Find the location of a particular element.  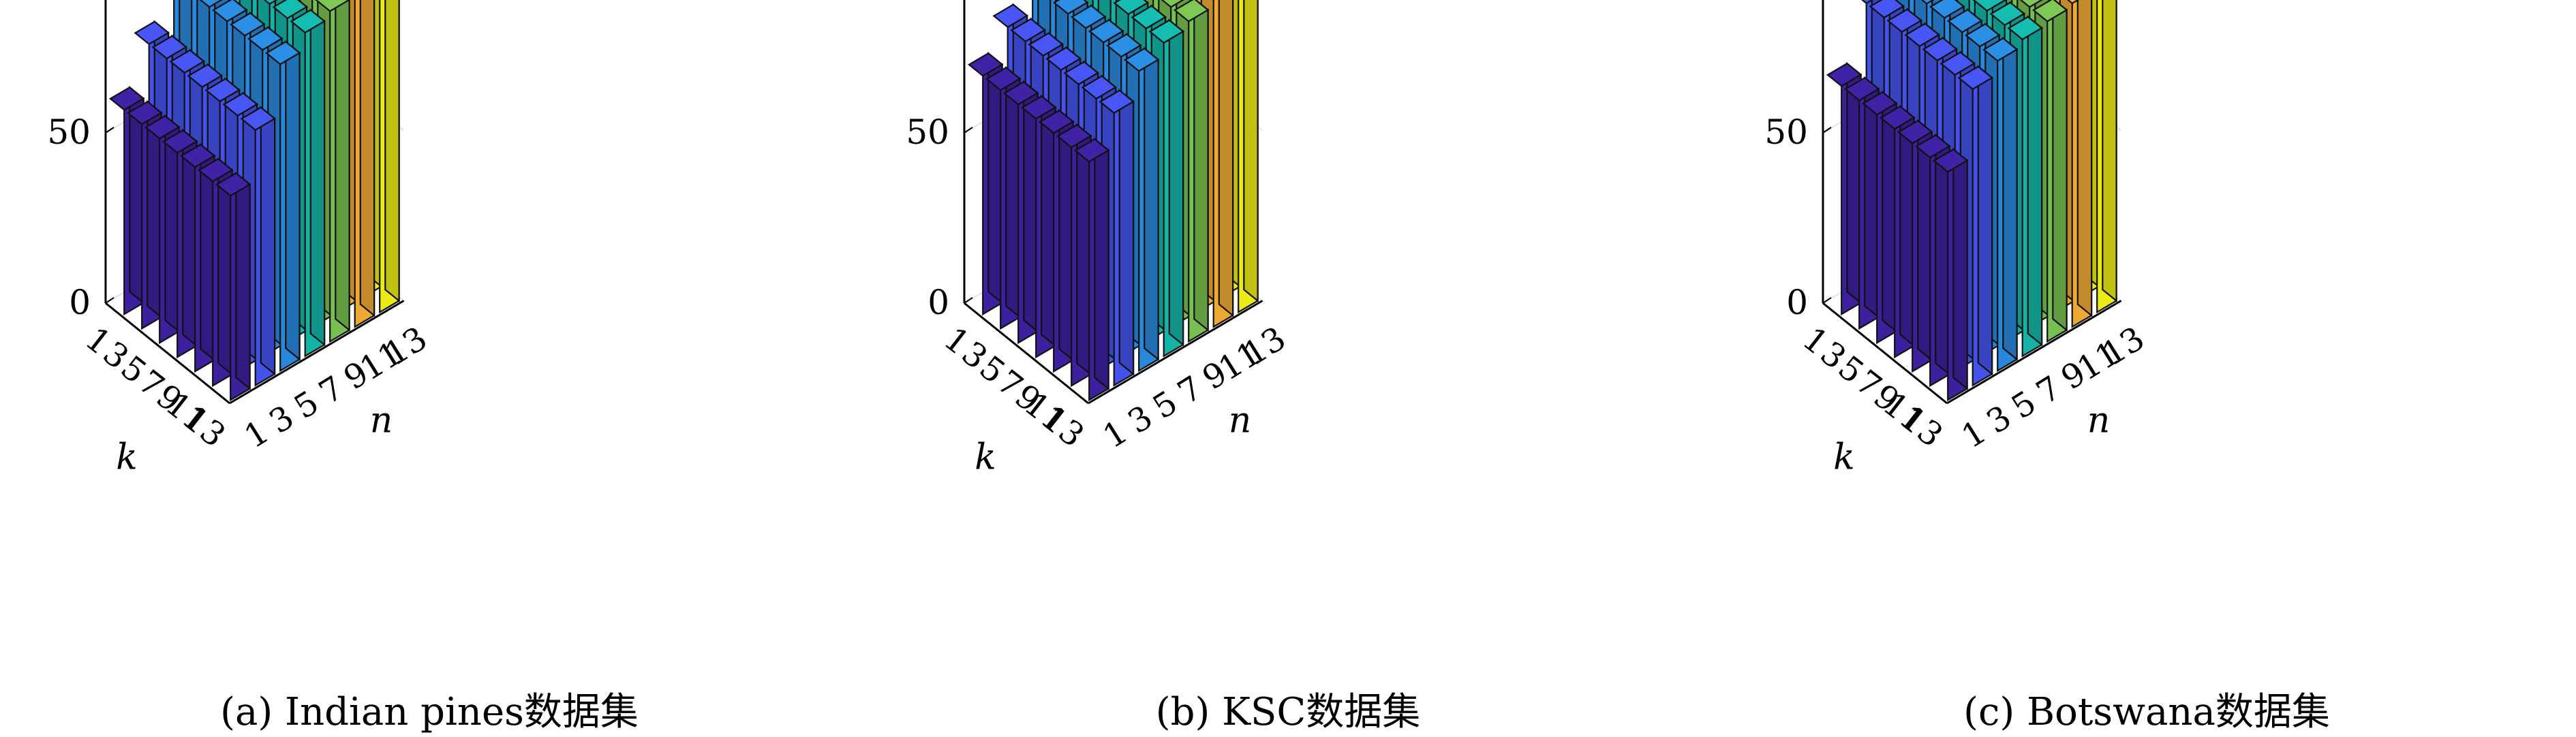

bar3d-chart-botswana: 050100135791113k135791113n is located at coordinates (1957, 239).